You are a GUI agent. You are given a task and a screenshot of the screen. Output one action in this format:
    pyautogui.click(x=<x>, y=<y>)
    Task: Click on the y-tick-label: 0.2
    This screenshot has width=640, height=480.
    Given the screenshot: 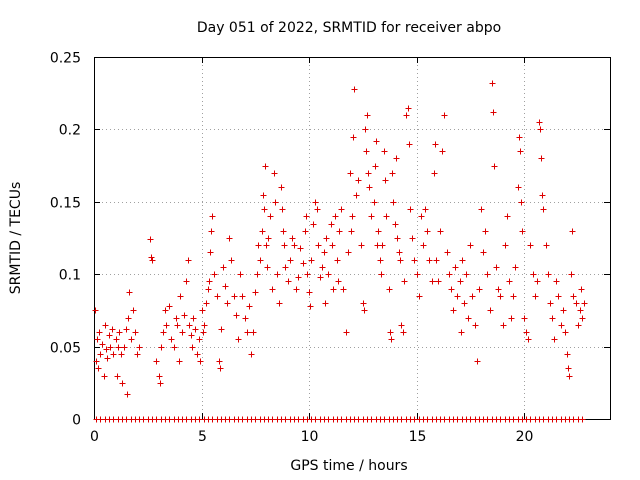 What is the action you would take?
    pyautogui.click(x=70, y=131)
    